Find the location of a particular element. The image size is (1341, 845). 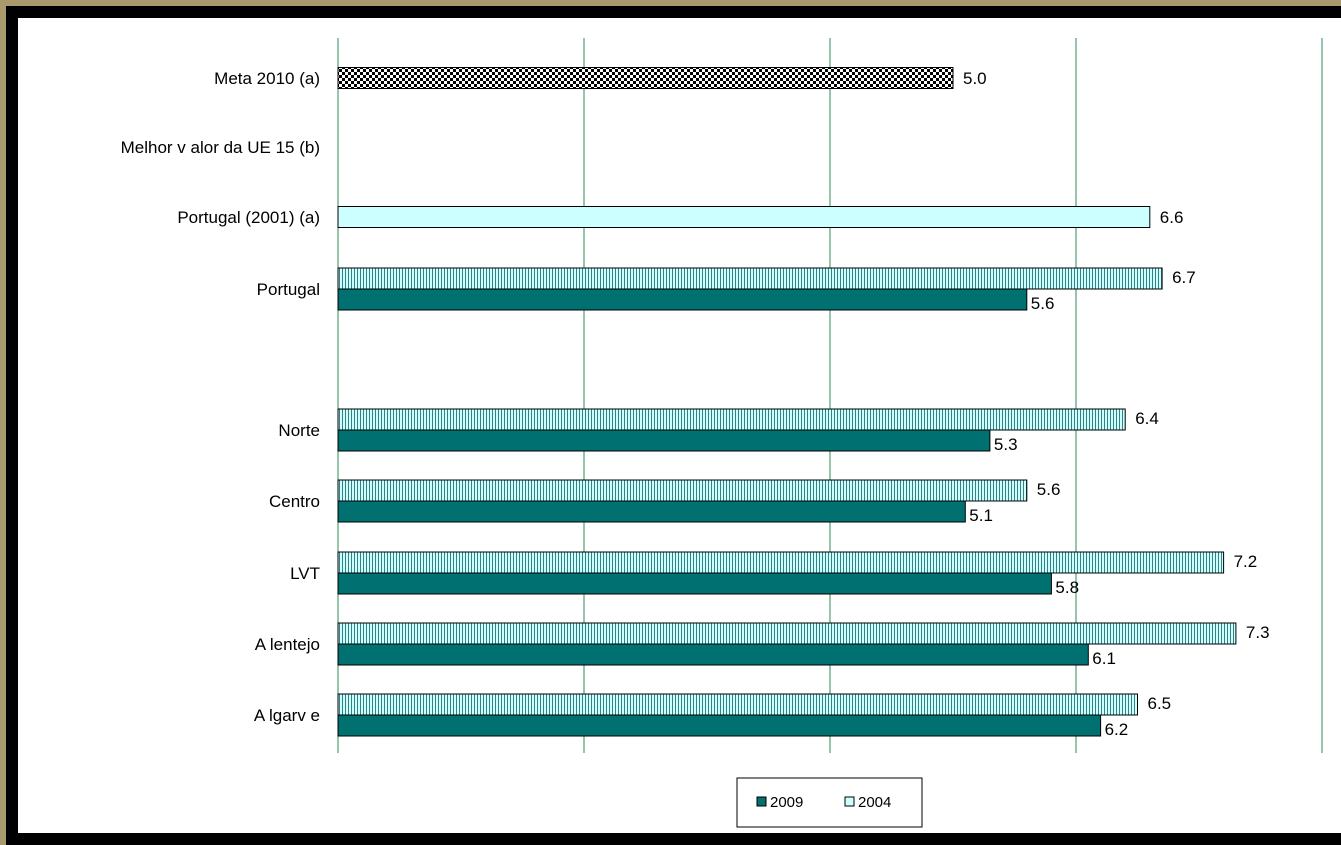

category-label: LVT is located at coordinates (305, 573).